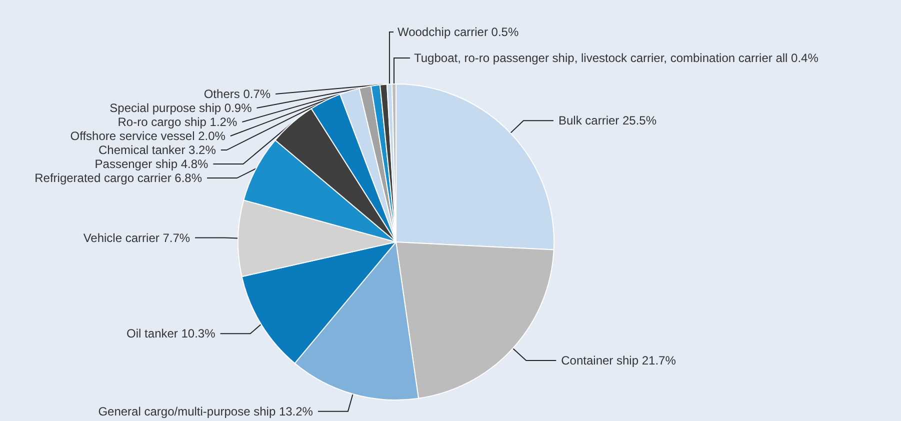 The image size is (901, 421). I want to click on slice-label: Oil tanker 10.3%, so click(171, 333).